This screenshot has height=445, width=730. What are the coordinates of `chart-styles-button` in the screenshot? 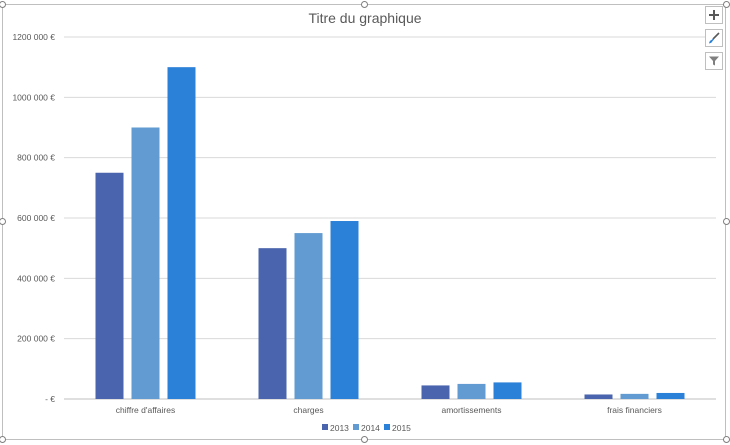 It's located at (714, 38).